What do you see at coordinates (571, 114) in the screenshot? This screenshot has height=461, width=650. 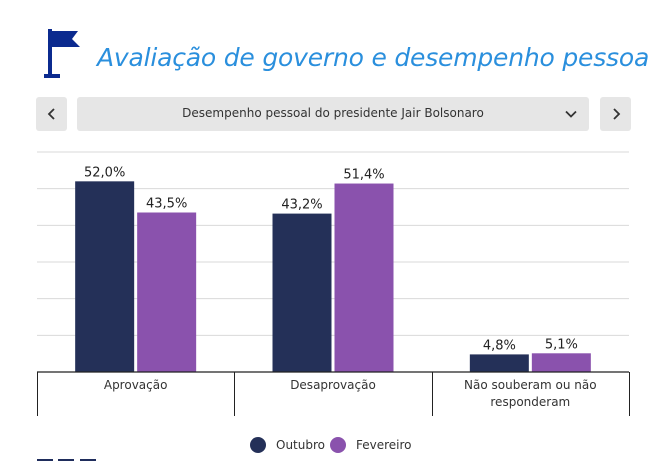 I see `chevron-down-icon` at bounding box center [571, 114].